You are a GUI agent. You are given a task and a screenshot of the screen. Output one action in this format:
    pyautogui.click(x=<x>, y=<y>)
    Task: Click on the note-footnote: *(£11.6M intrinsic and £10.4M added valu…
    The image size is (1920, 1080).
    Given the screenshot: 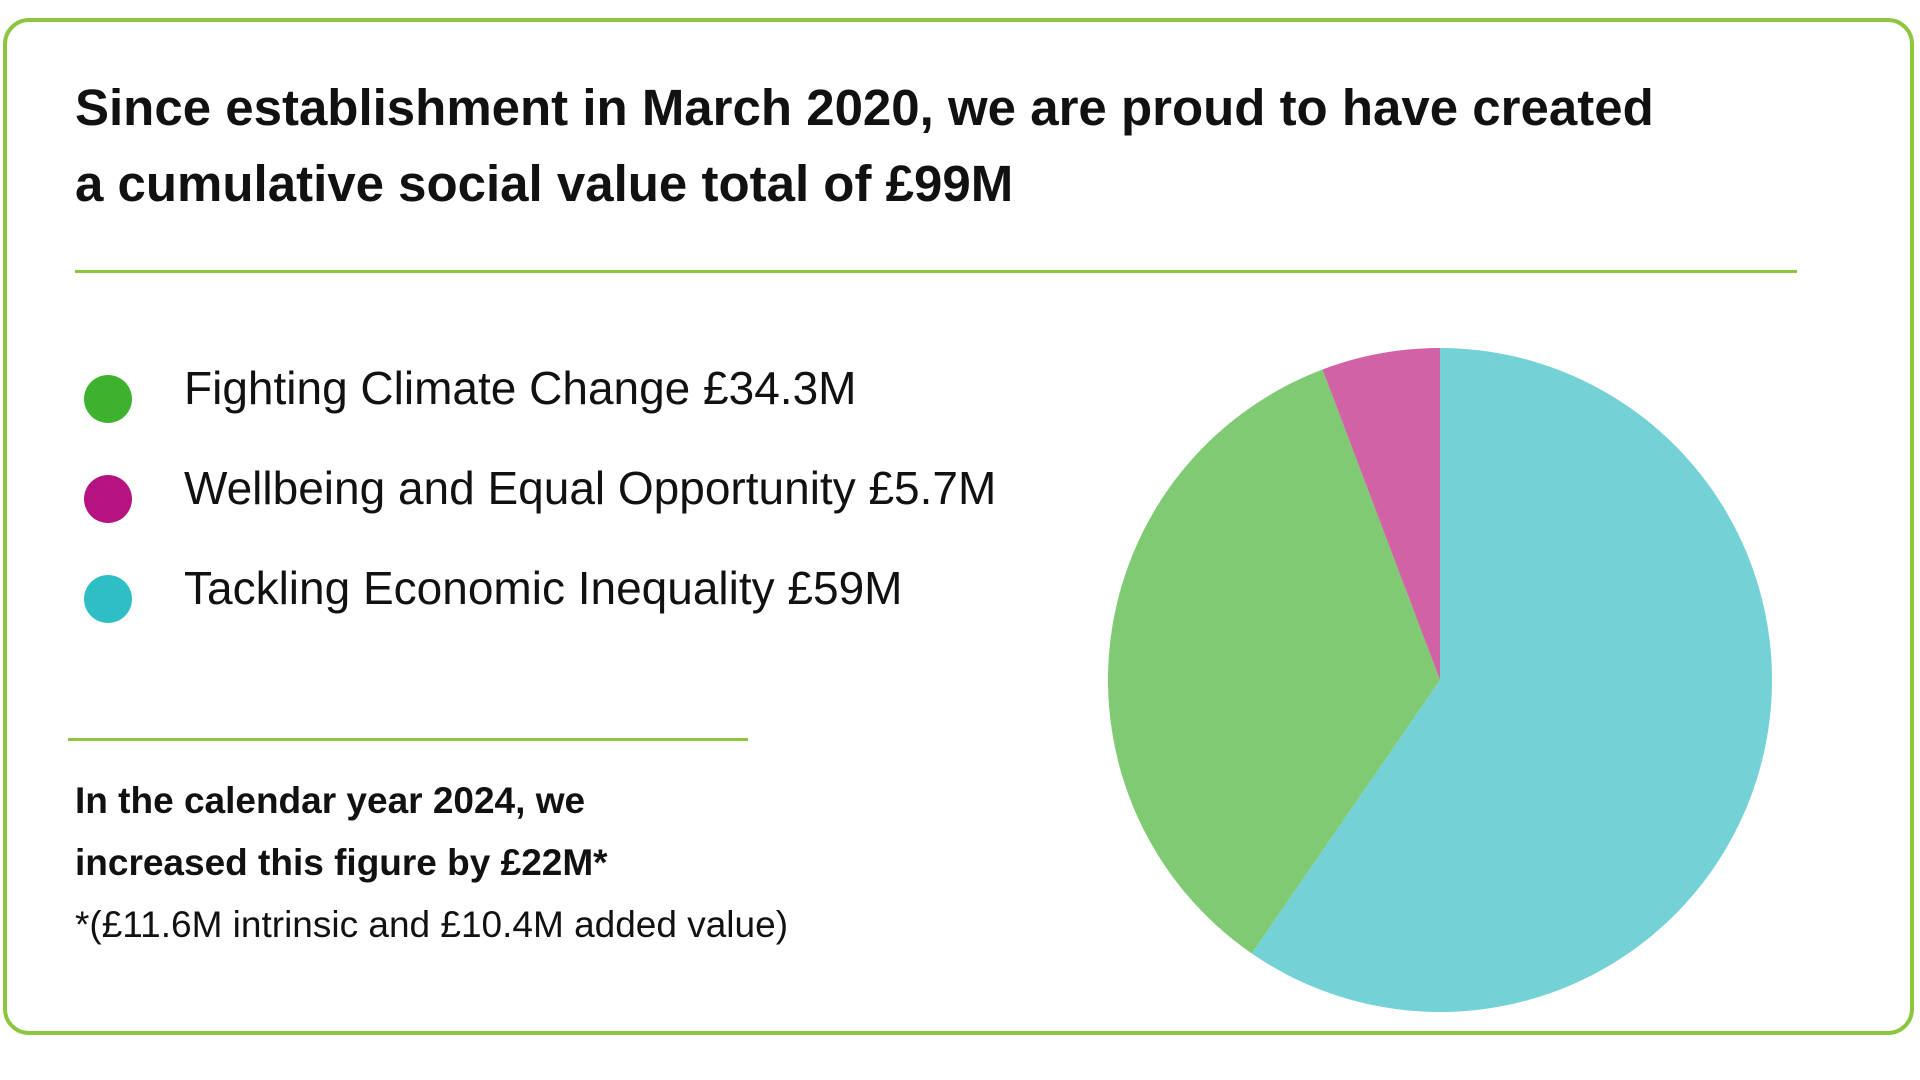 What is the action you would take?
    pyautogui.click(x=432, y=924)
    